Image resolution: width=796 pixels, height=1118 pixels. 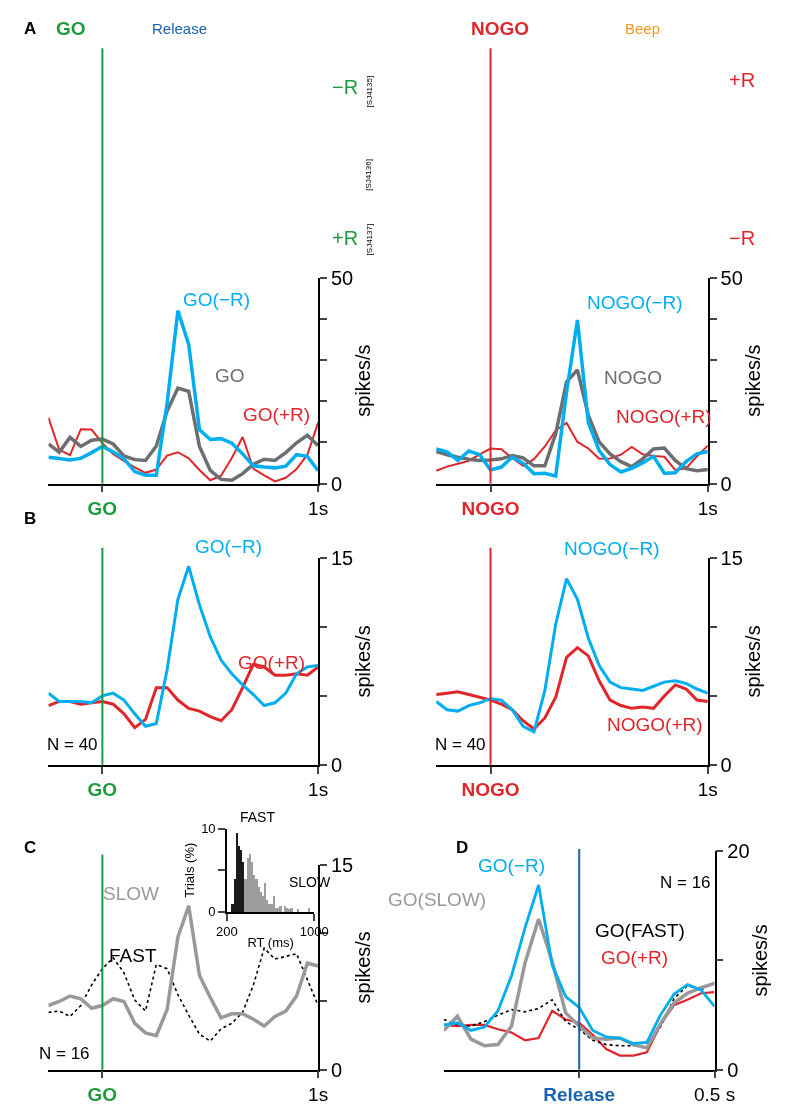 I want to click on text: NOGO, so click(x=500, y=28).